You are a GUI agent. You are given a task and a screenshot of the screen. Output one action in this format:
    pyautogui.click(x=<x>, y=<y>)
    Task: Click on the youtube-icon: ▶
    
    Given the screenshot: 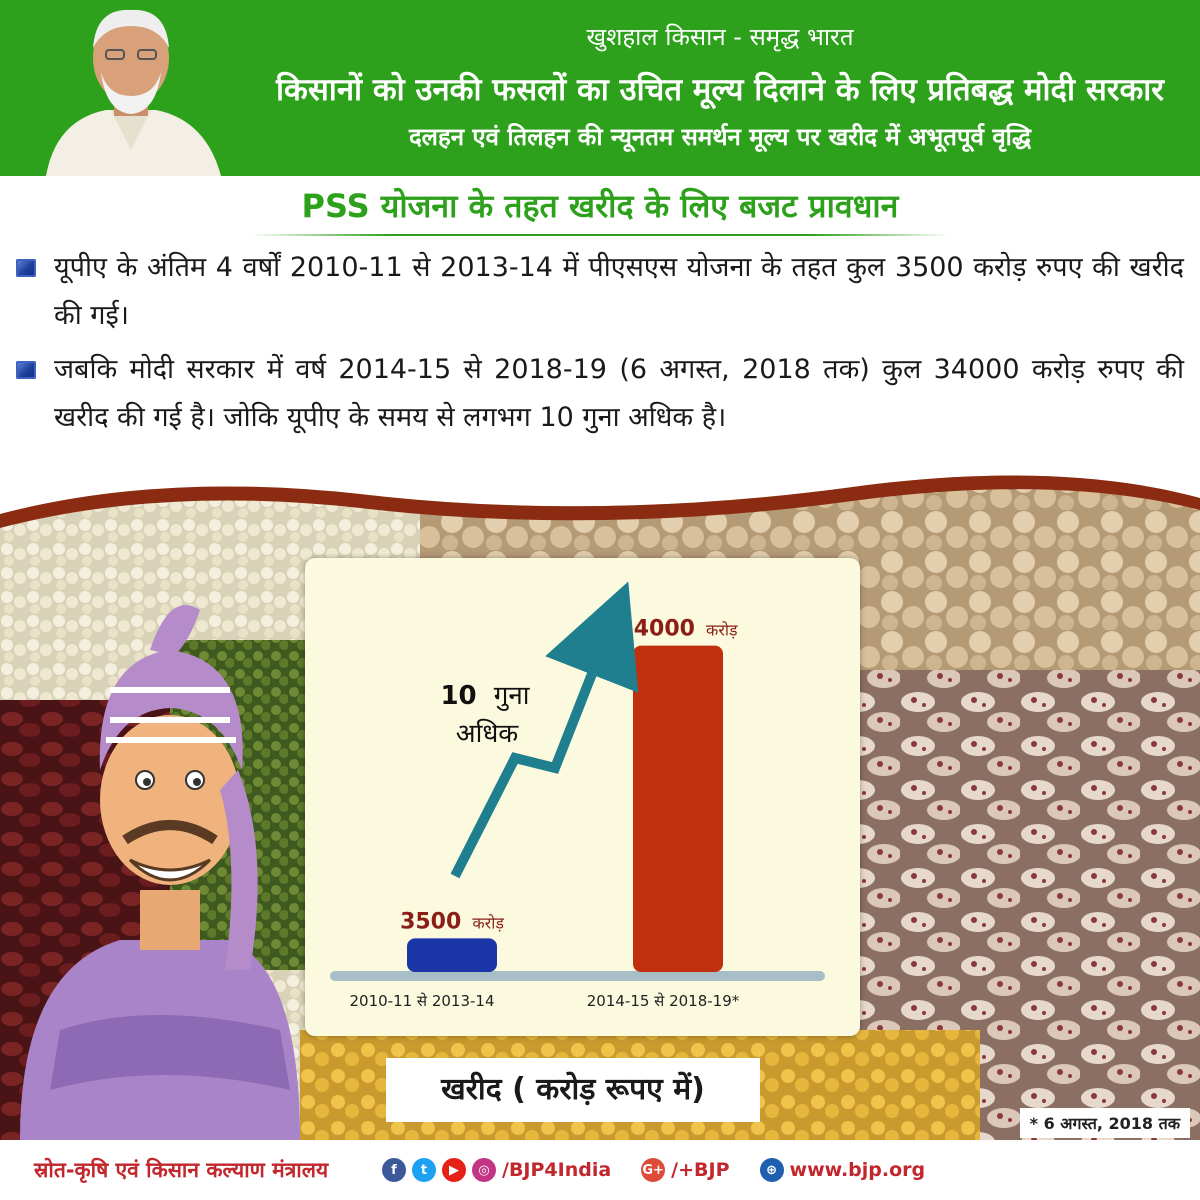 What is the action you would take?
    pyautogui.click(x=454, y=1170)
    